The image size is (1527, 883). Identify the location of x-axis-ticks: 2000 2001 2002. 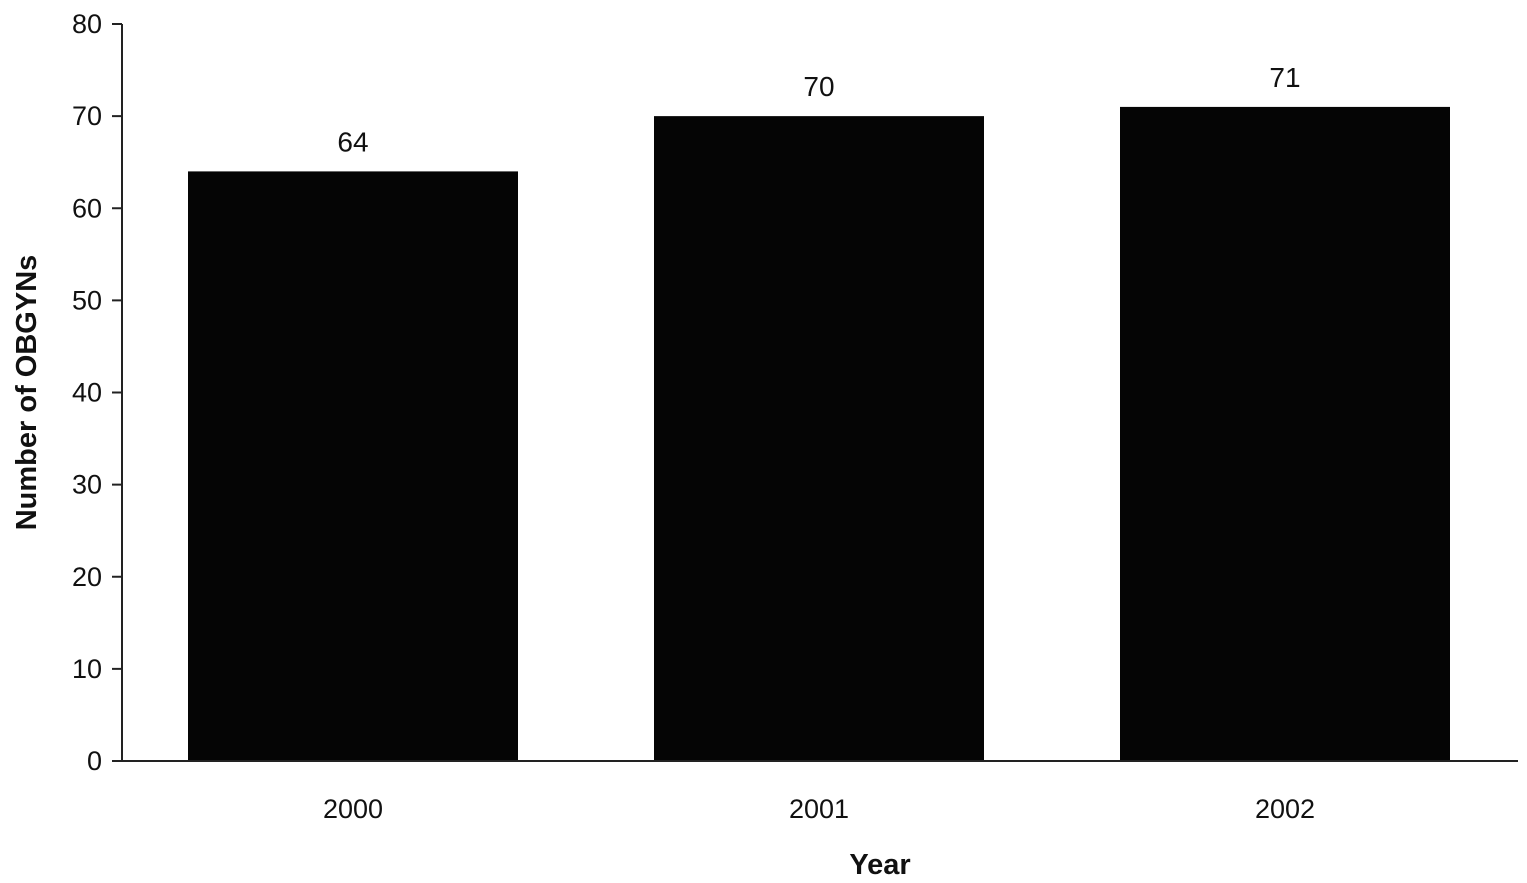
(819, 809).